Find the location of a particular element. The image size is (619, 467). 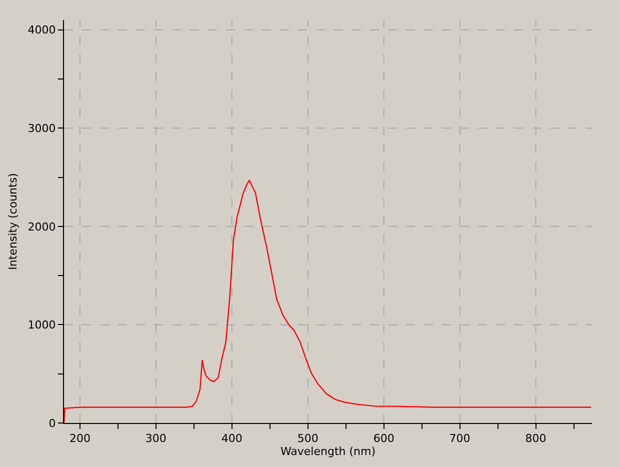

x-tick-label: 300 is located at coordinates (155, 439).